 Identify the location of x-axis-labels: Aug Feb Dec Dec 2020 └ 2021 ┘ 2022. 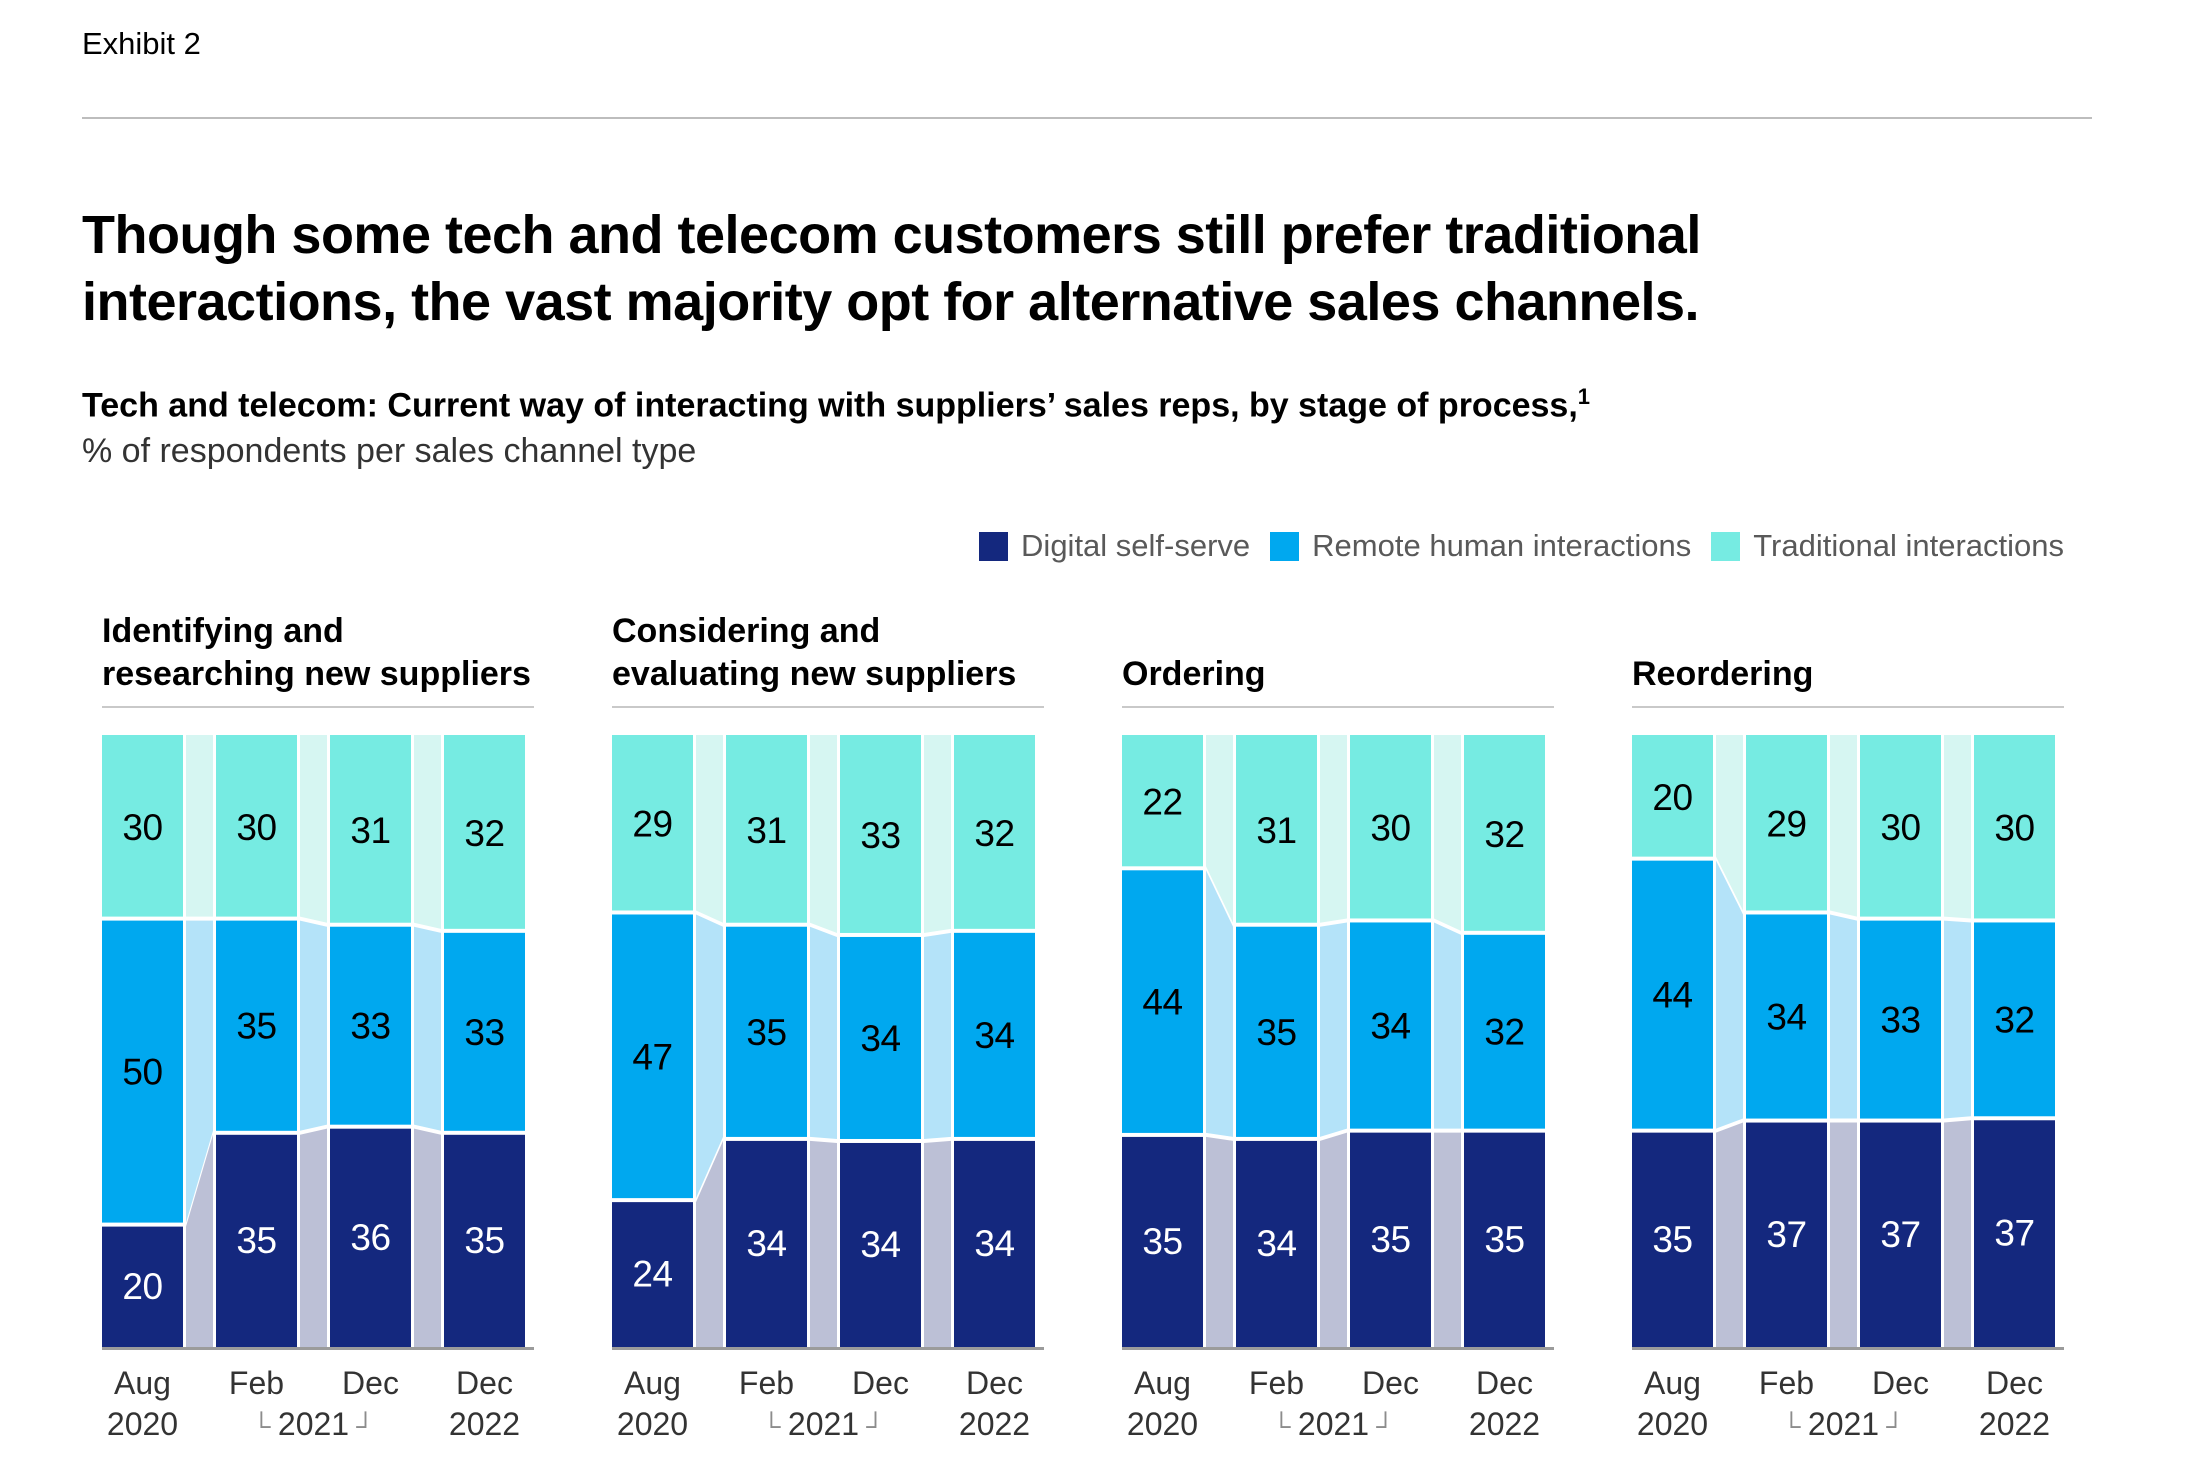
(1338, 1408).